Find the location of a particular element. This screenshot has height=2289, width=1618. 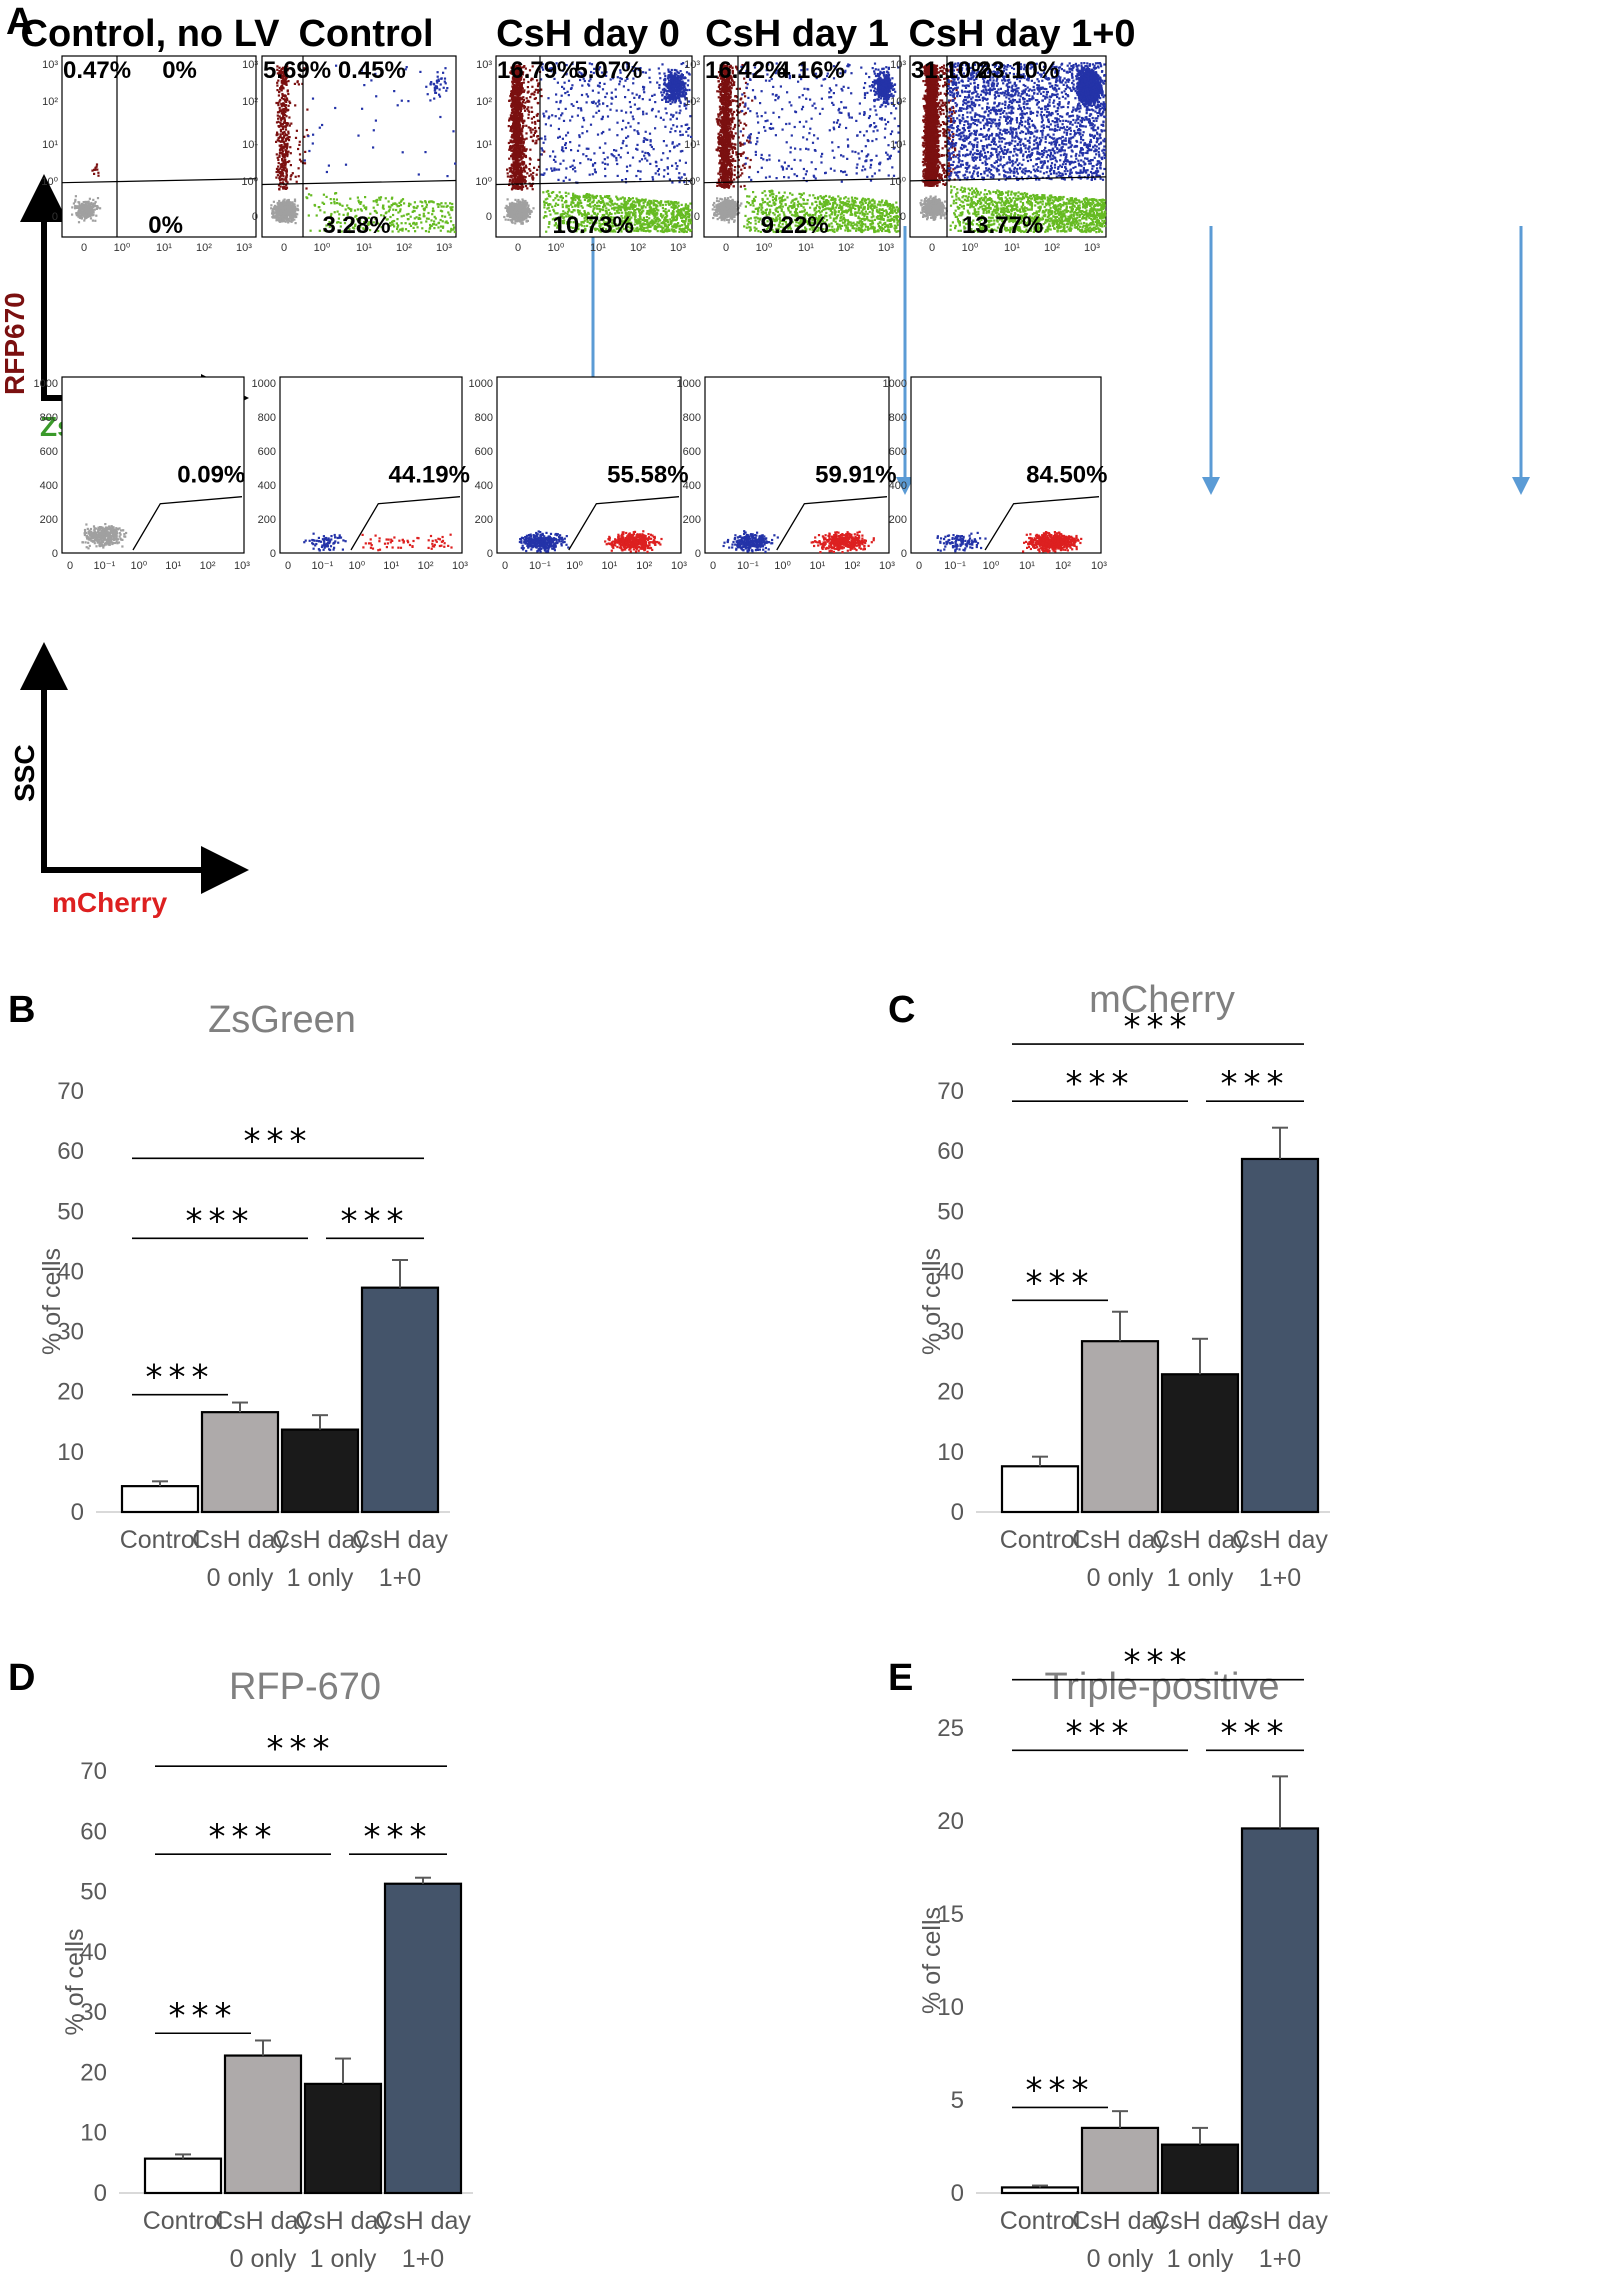

y-tick-label: 800 is located at coordinates (267, 418).